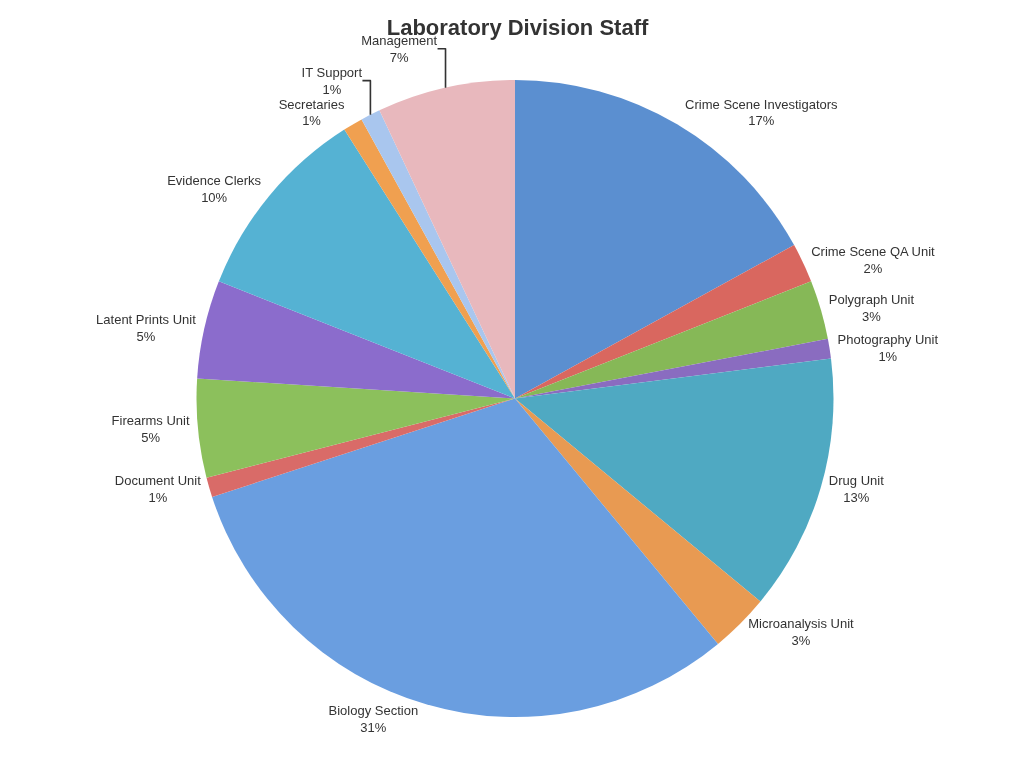  What do you see at coordinates (761, 121) in the screenshot?
I see `data-label: 17%` at bounding box center [761, 121].